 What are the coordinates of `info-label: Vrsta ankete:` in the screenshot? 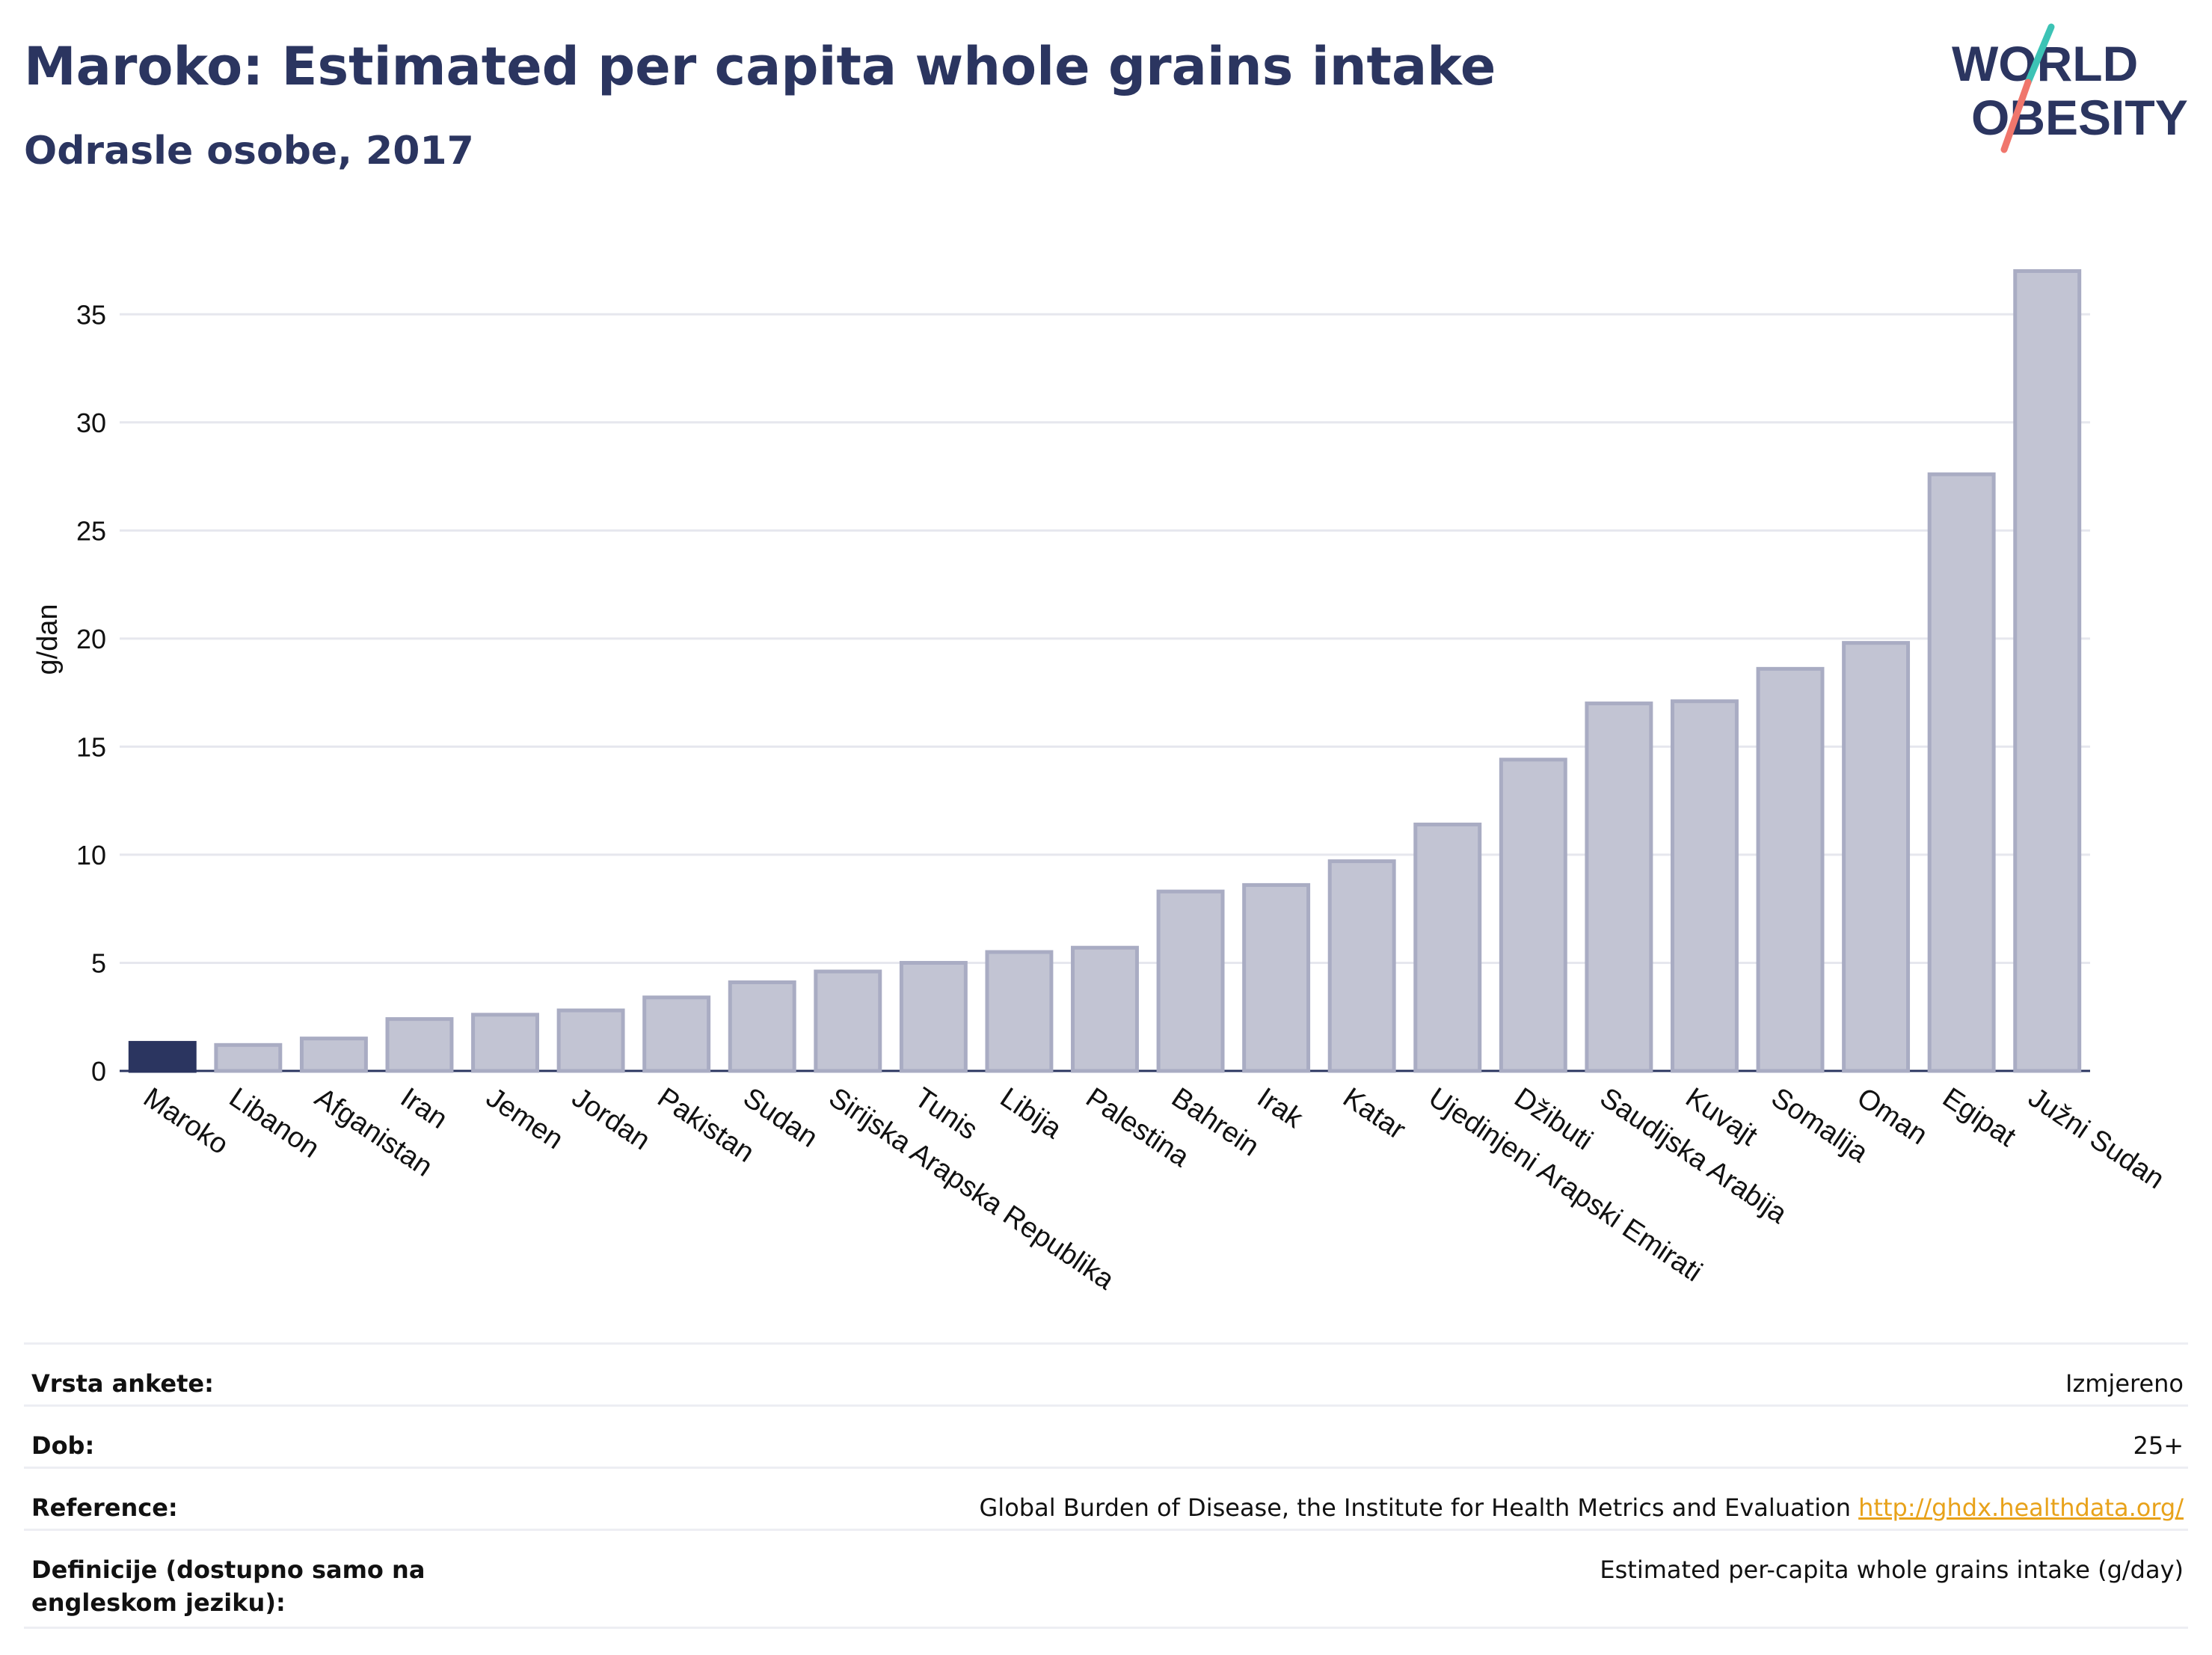 It's located at (122, 1383).